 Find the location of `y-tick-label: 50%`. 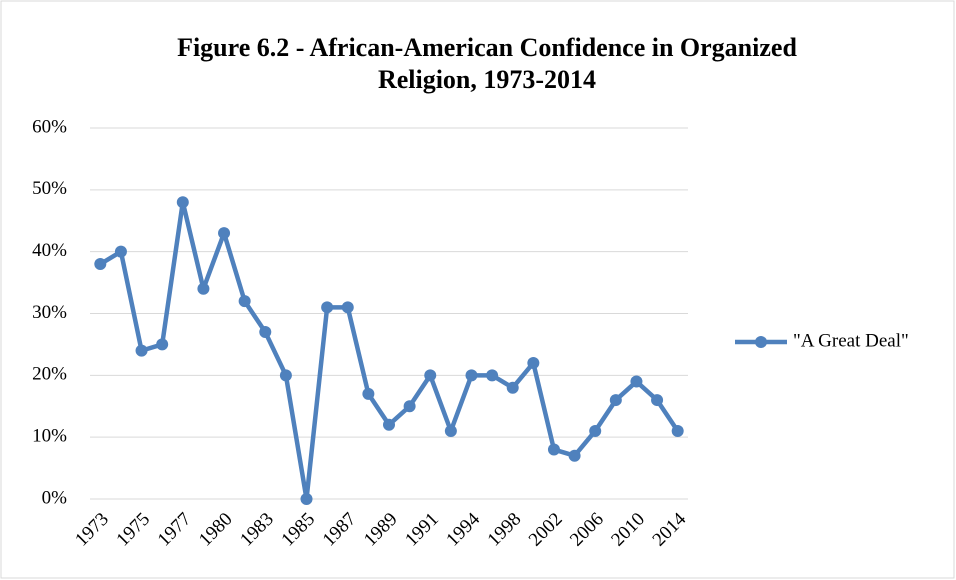

y-tick-label: 50% is located at coordinates (49, 188).